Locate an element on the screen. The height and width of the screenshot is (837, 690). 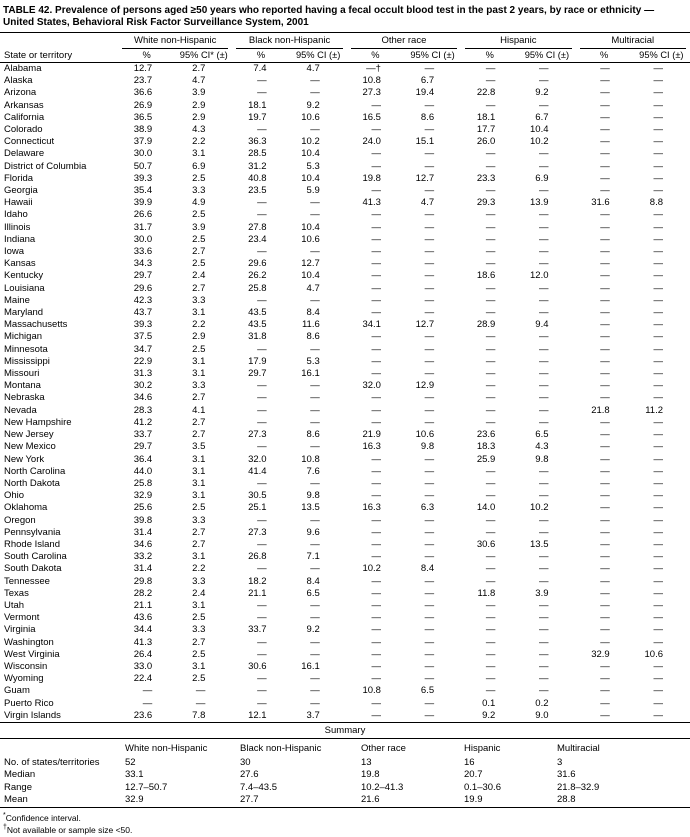
state-name: Idaho is located at coordinates (16, 215).